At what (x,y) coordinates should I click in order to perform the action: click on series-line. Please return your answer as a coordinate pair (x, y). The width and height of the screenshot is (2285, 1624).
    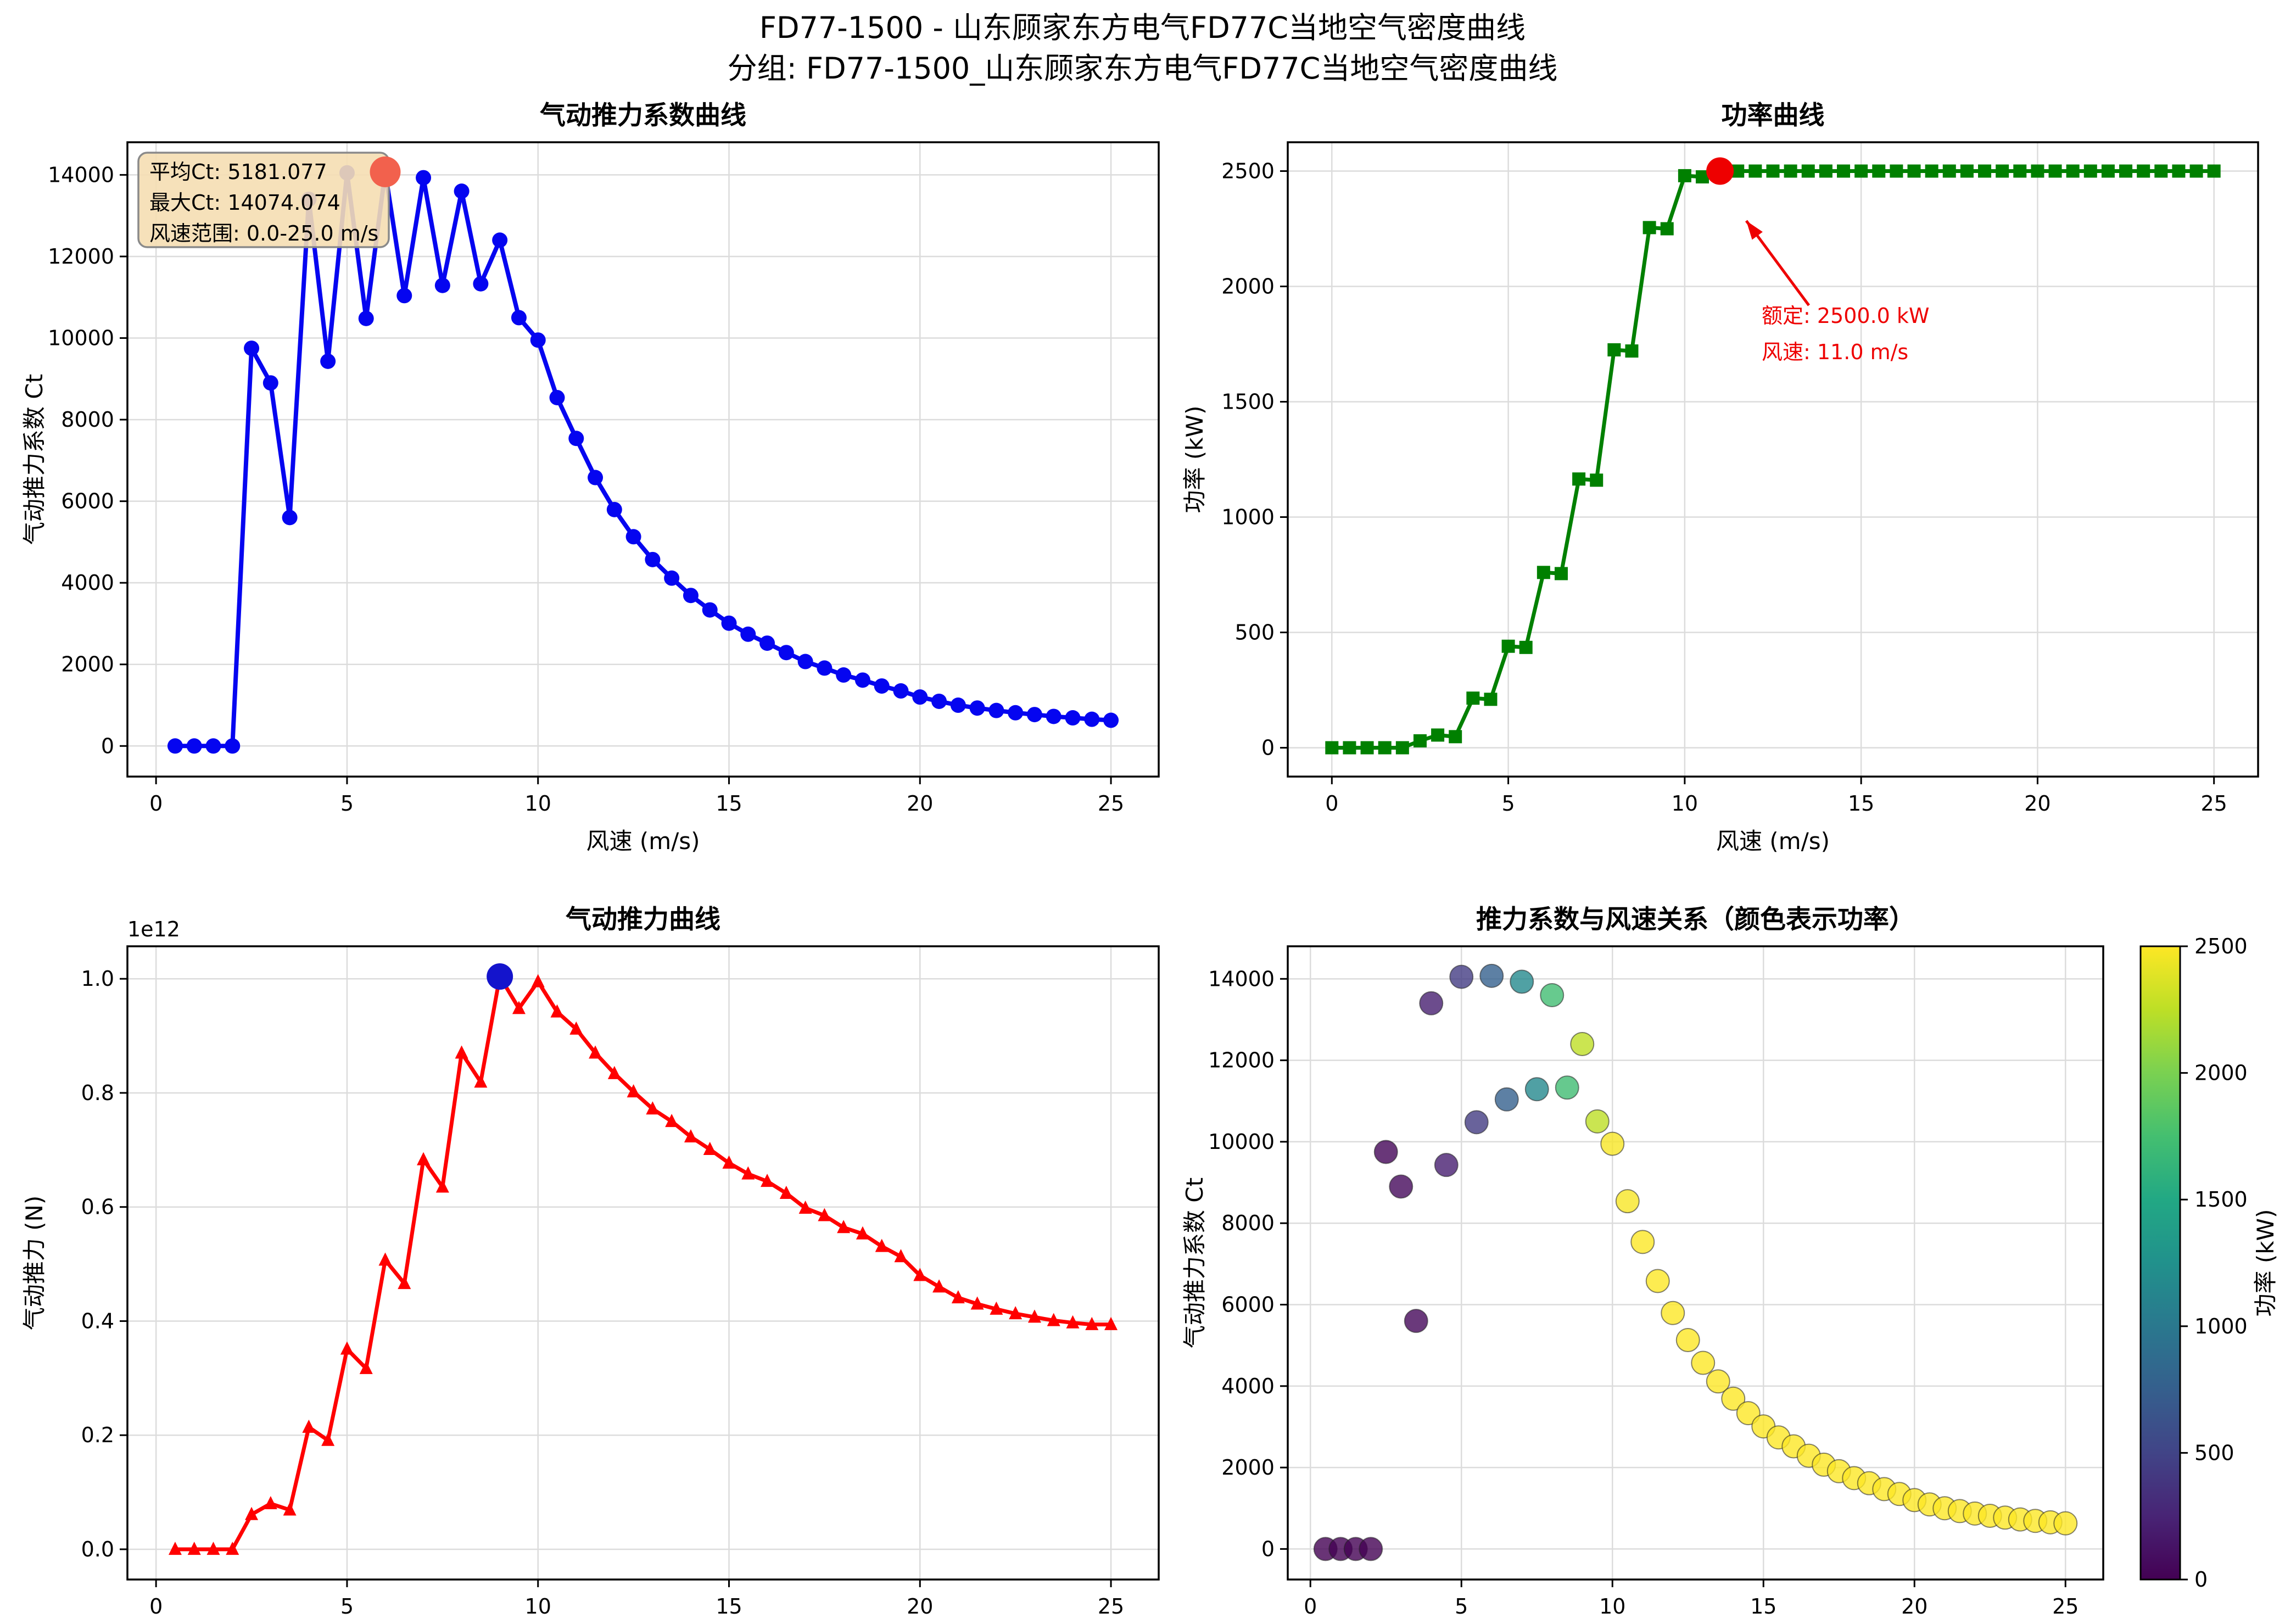
    Looking at the image, I should click on (643, 459).